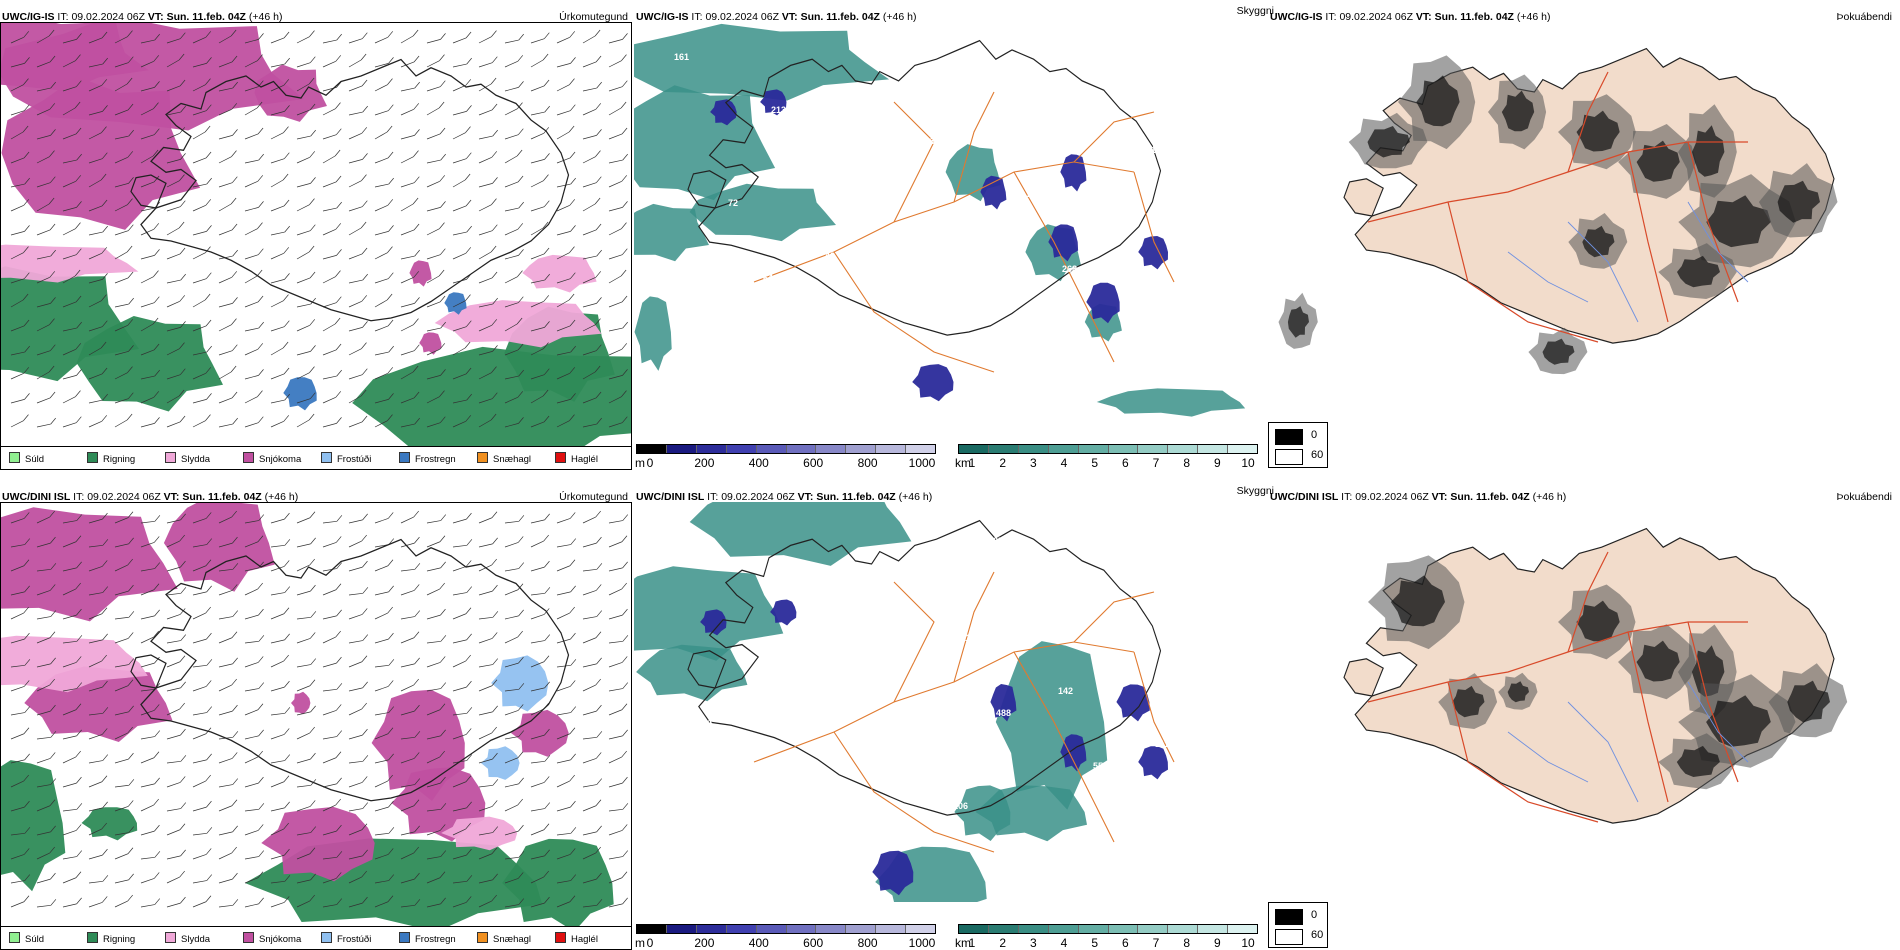 This screenshot has height=950, width=1900. What do you see at coordinates (1474, 17) in the screenshot?
I see `header-vt-value: Sun. 11.feb. 04Z` at bounding box center [1474, 17].